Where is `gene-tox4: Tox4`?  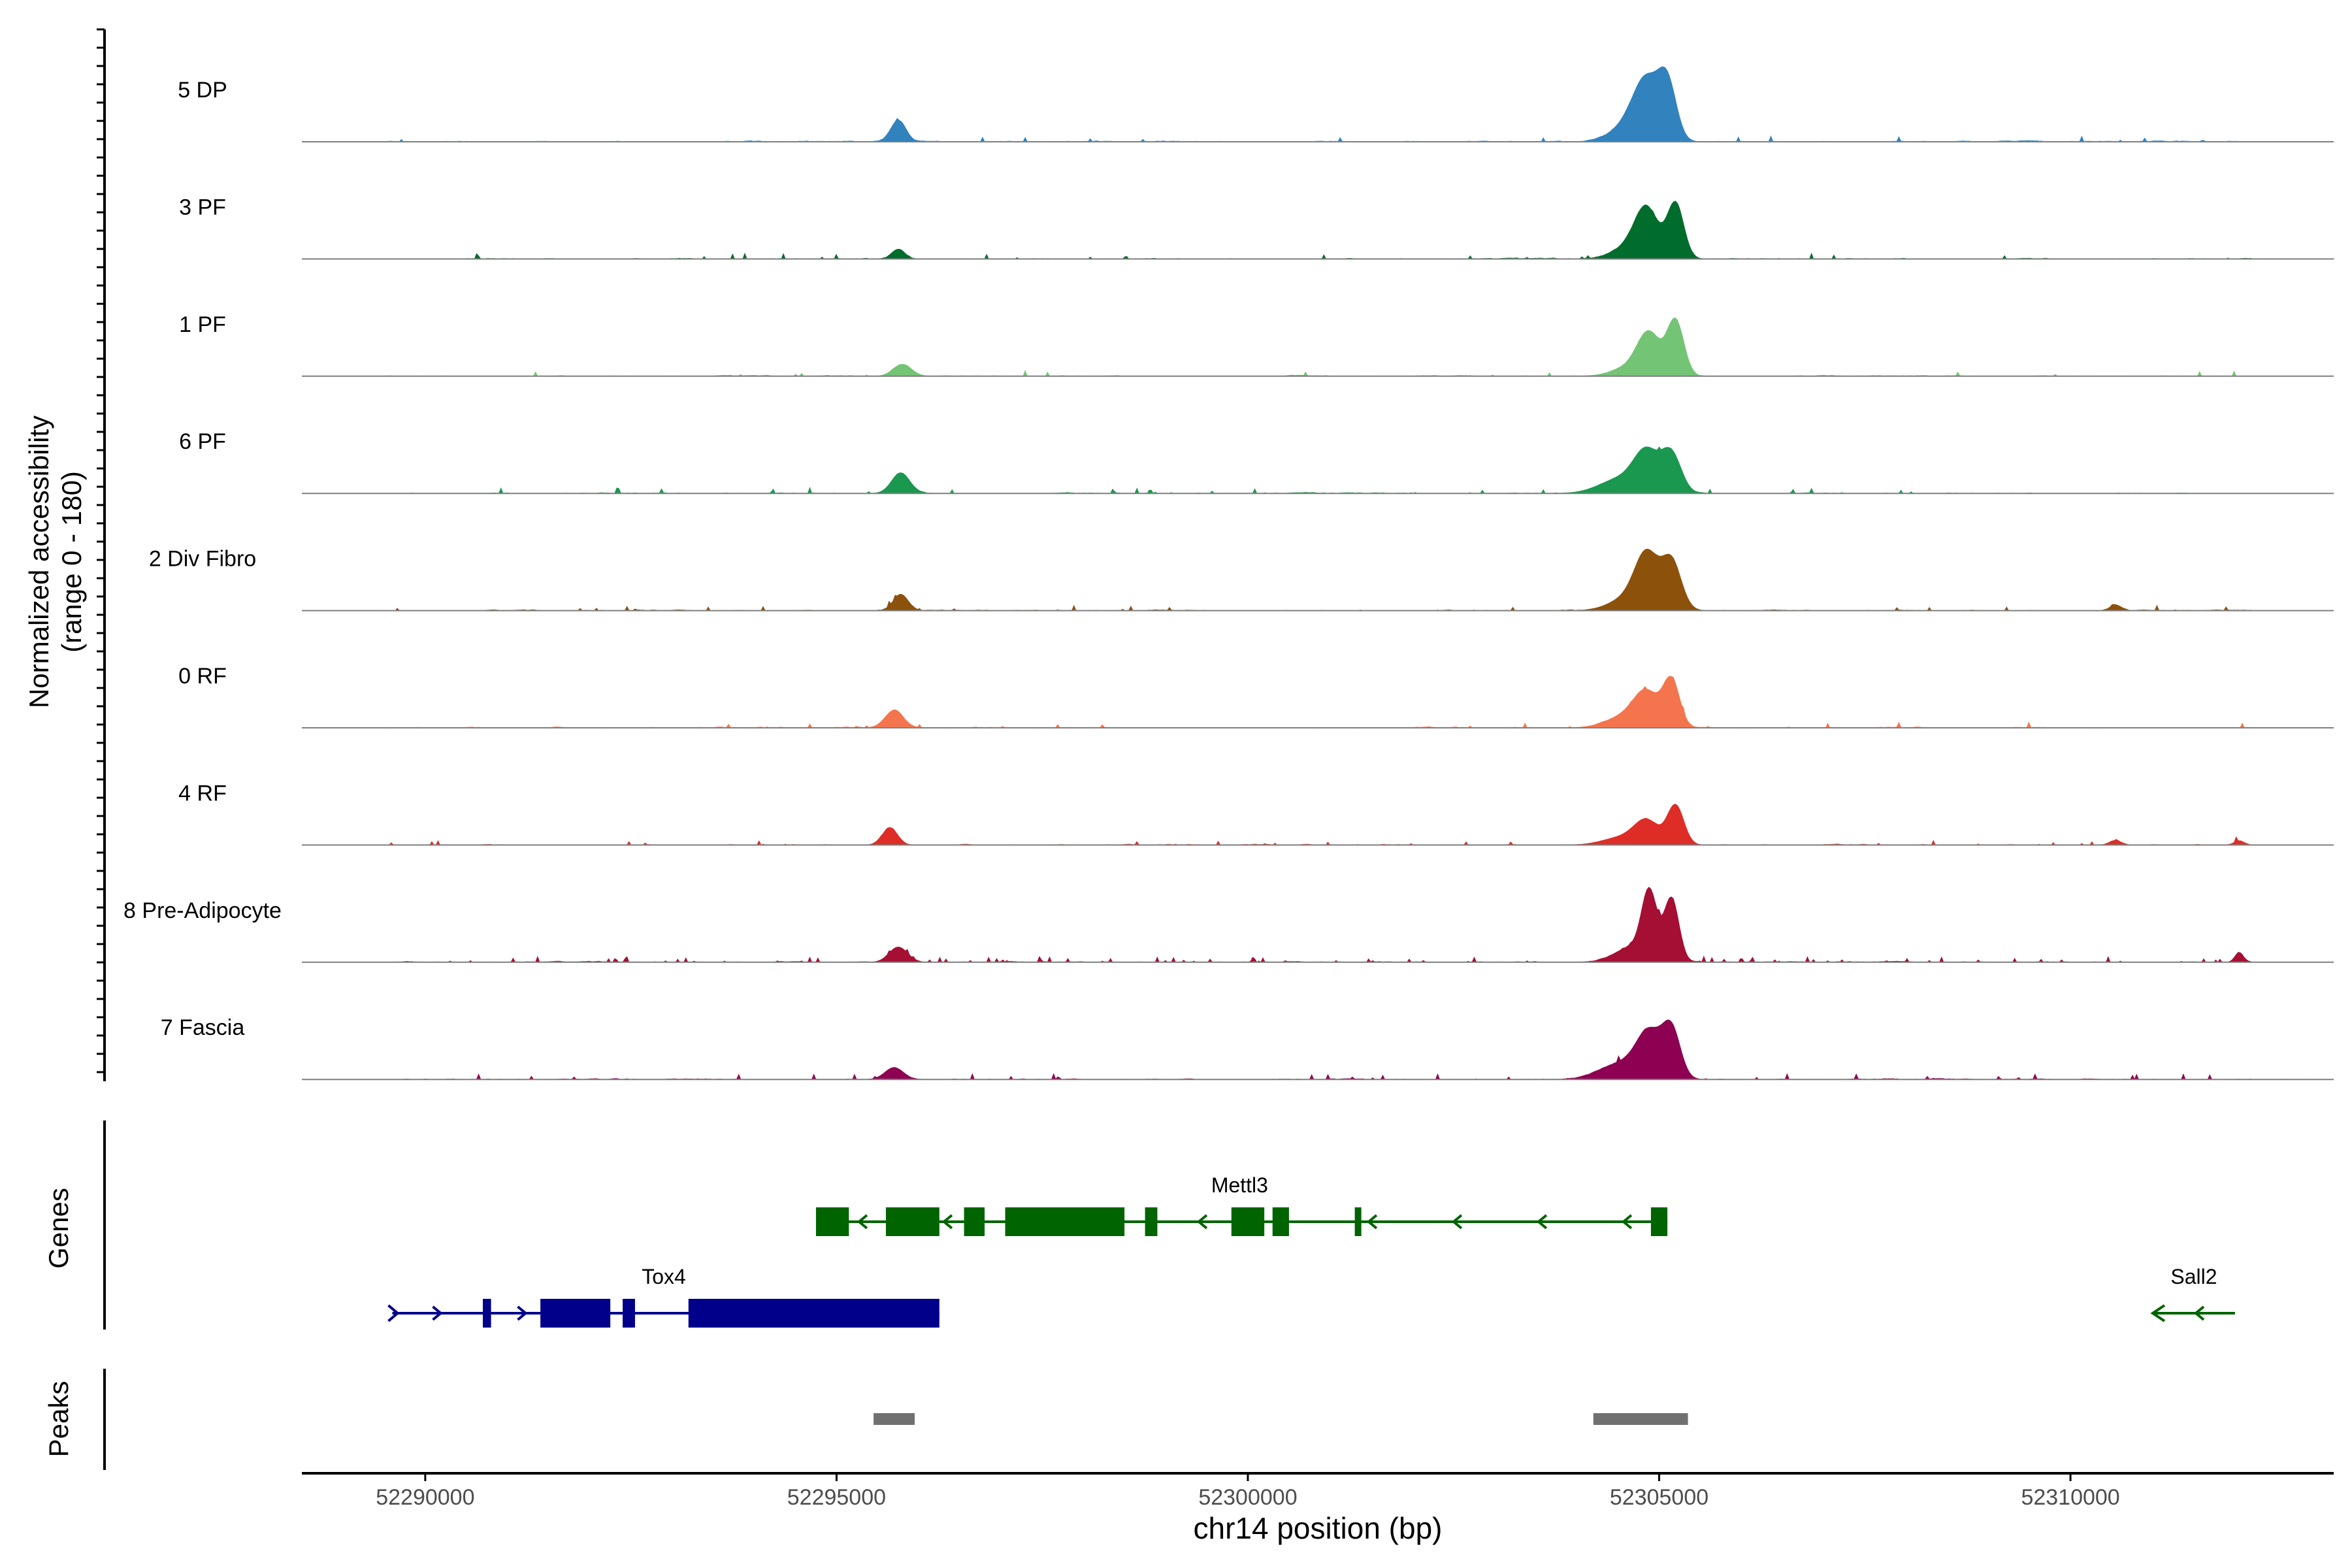
gene-tox4: Tox4 is located at coordinates (663, 1296).